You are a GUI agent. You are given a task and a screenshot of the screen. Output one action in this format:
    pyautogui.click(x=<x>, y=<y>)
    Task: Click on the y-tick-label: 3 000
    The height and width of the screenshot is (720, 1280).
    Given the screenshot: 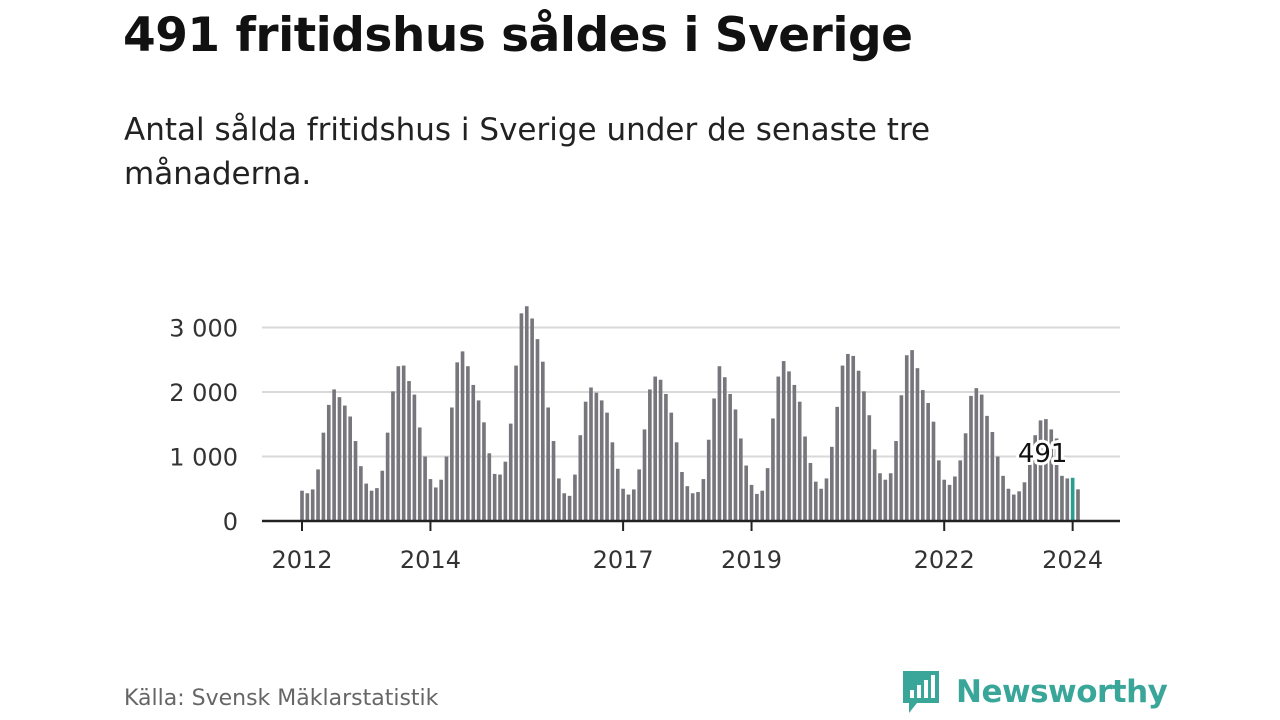 What is the action you would take?
    pyautogui.click(x=203, y=329)
    